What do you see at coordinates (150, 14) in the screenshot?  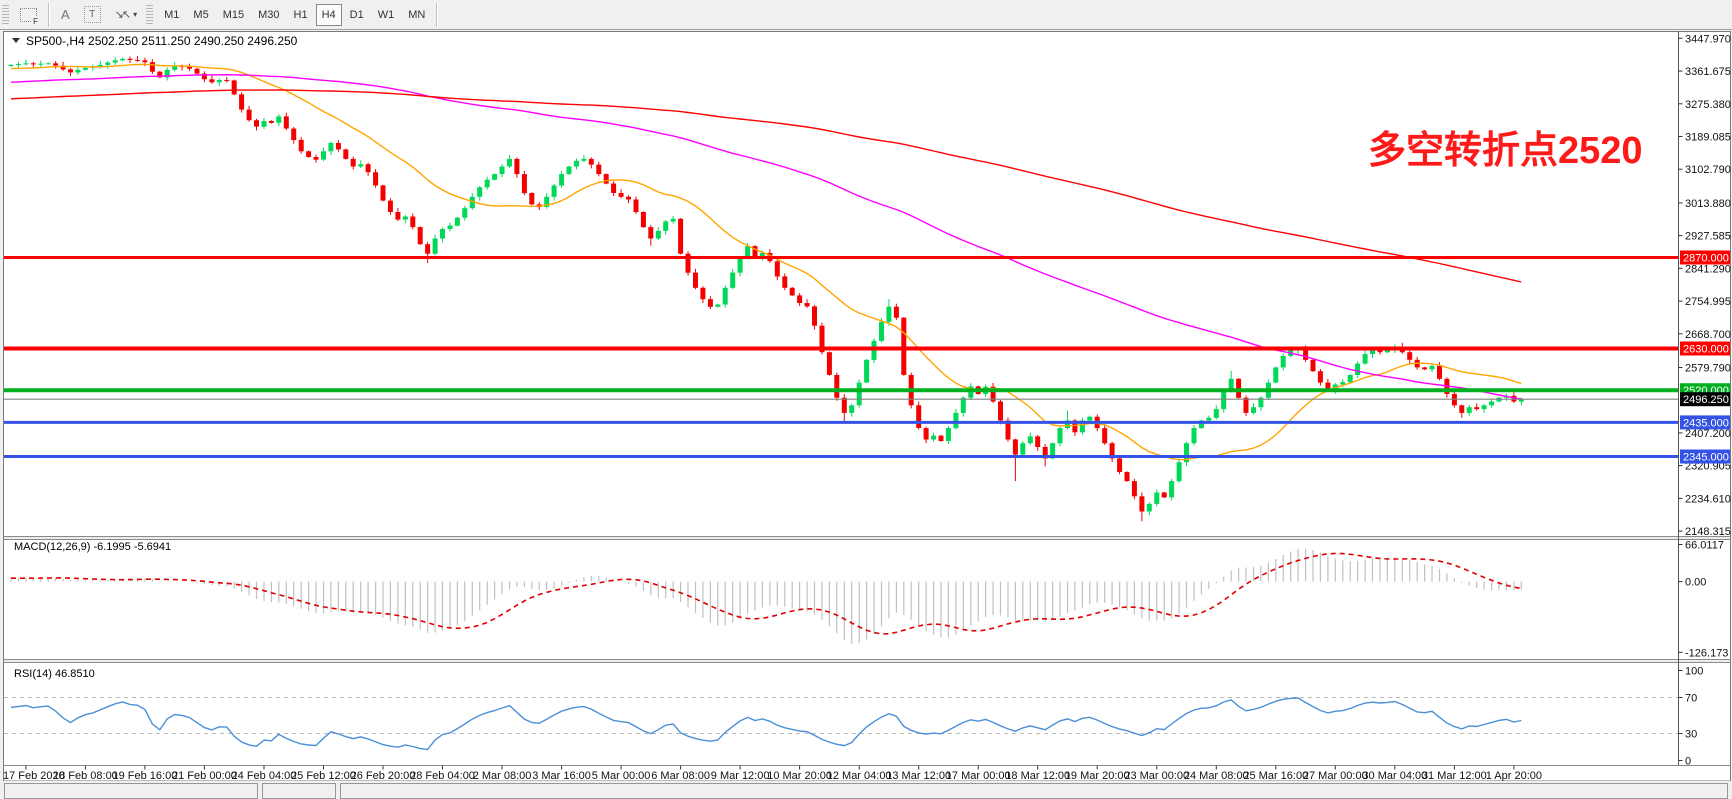 I see `timeframe-toolbar-grip` at bounding box center [150, 14].